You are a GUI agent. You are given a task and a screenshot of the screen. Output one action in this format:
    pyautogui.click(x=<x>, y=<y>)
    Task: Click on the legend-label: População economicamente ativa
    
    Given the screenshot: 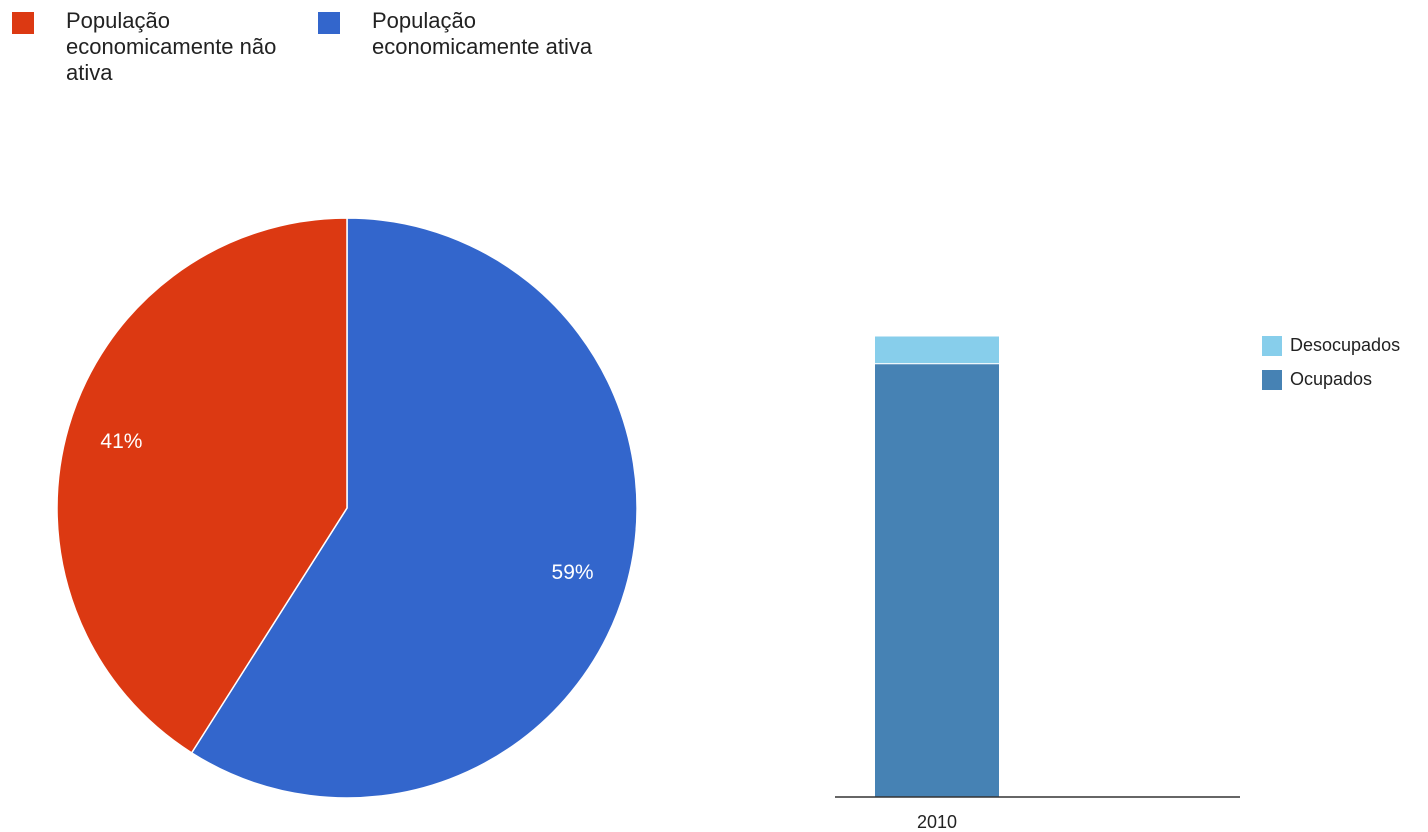 What is the action you would take?
    pyautogui.click(x=482, y=33)
    